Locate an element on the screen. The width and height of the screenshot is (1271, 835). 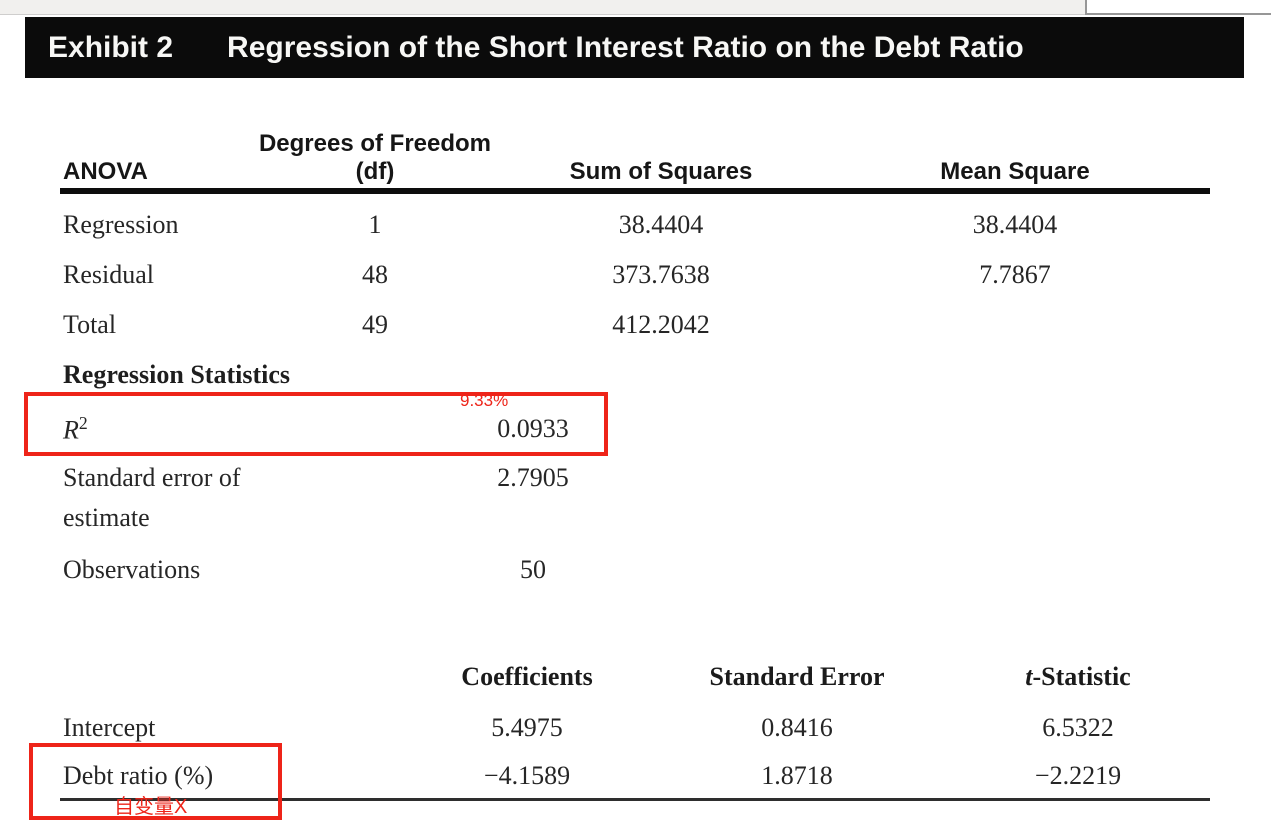
table-row-debt-ratio: Debt ratio (%) −4.1589 1.8718 −2.2219 is located at coordinates (635, 776).